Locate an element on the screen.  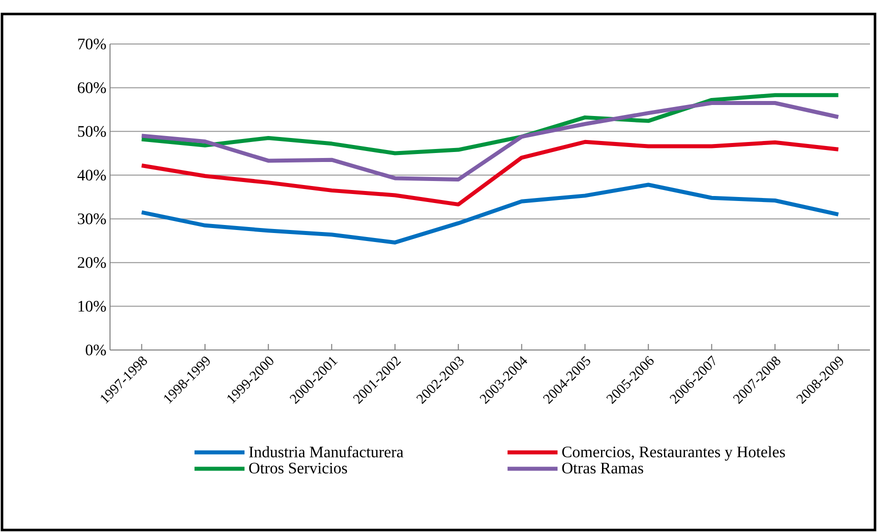
legend-label: Comercios, Restaurantes y Hoteles is located at coordinates (673, 453).